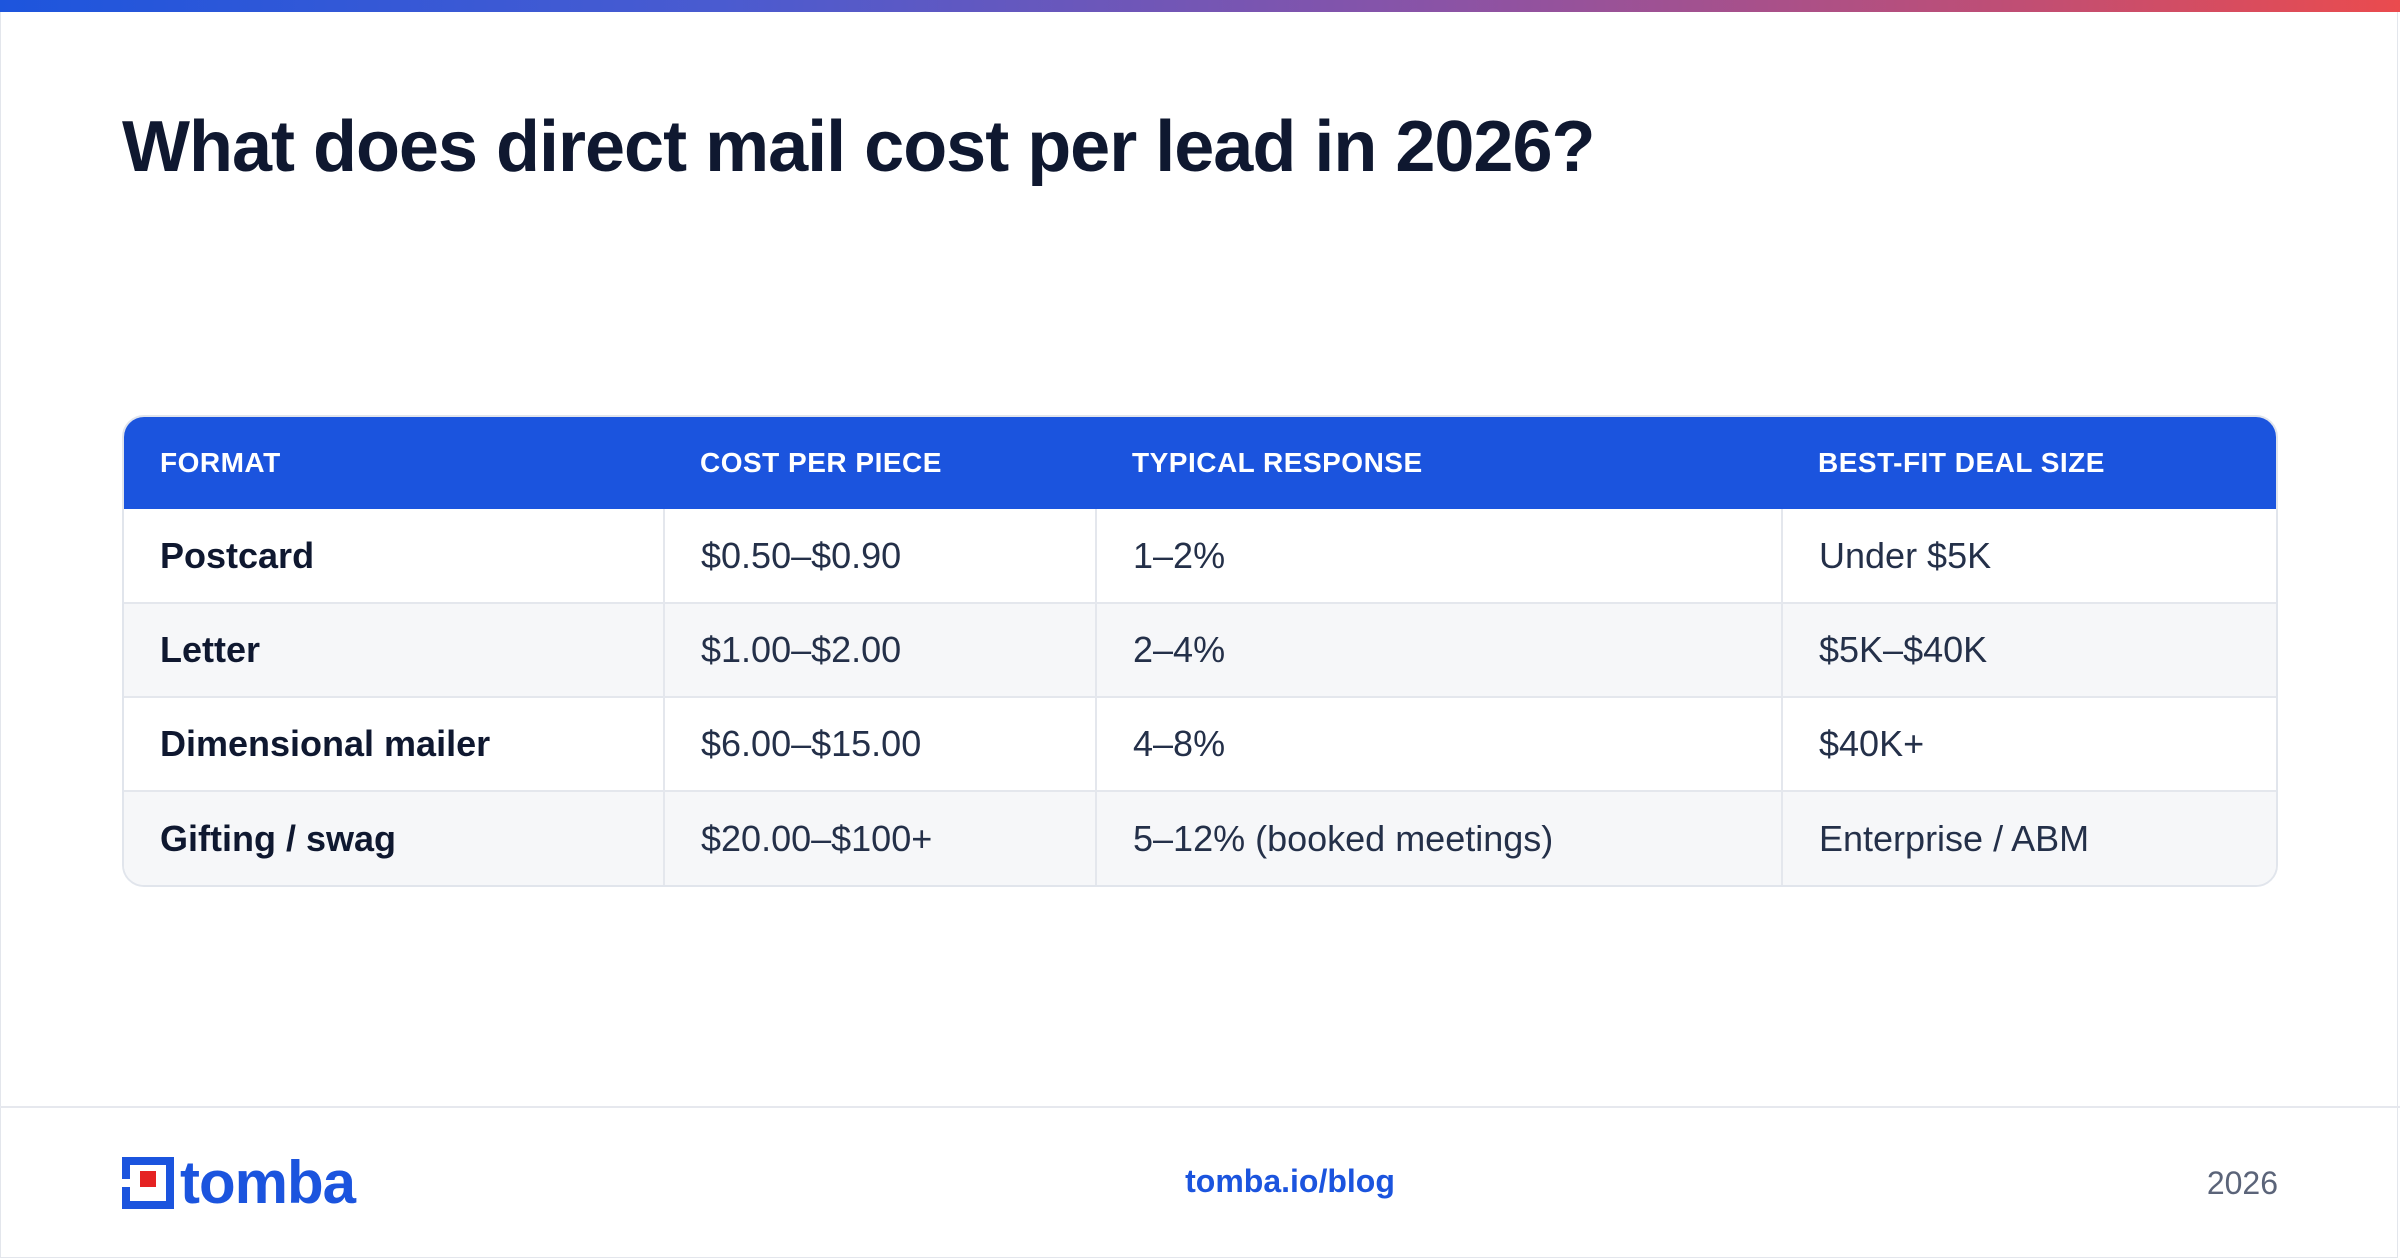  Describe the element at coordinates (879, 743) in the screenshot. I see `cost-cell: $6.00–$15.00` at that location.